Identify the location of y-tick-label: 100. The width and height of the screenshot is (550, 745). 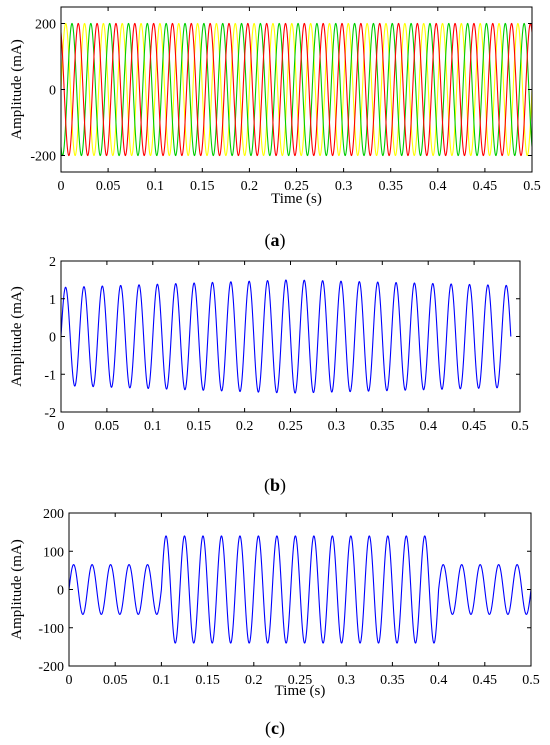
(53, 552).